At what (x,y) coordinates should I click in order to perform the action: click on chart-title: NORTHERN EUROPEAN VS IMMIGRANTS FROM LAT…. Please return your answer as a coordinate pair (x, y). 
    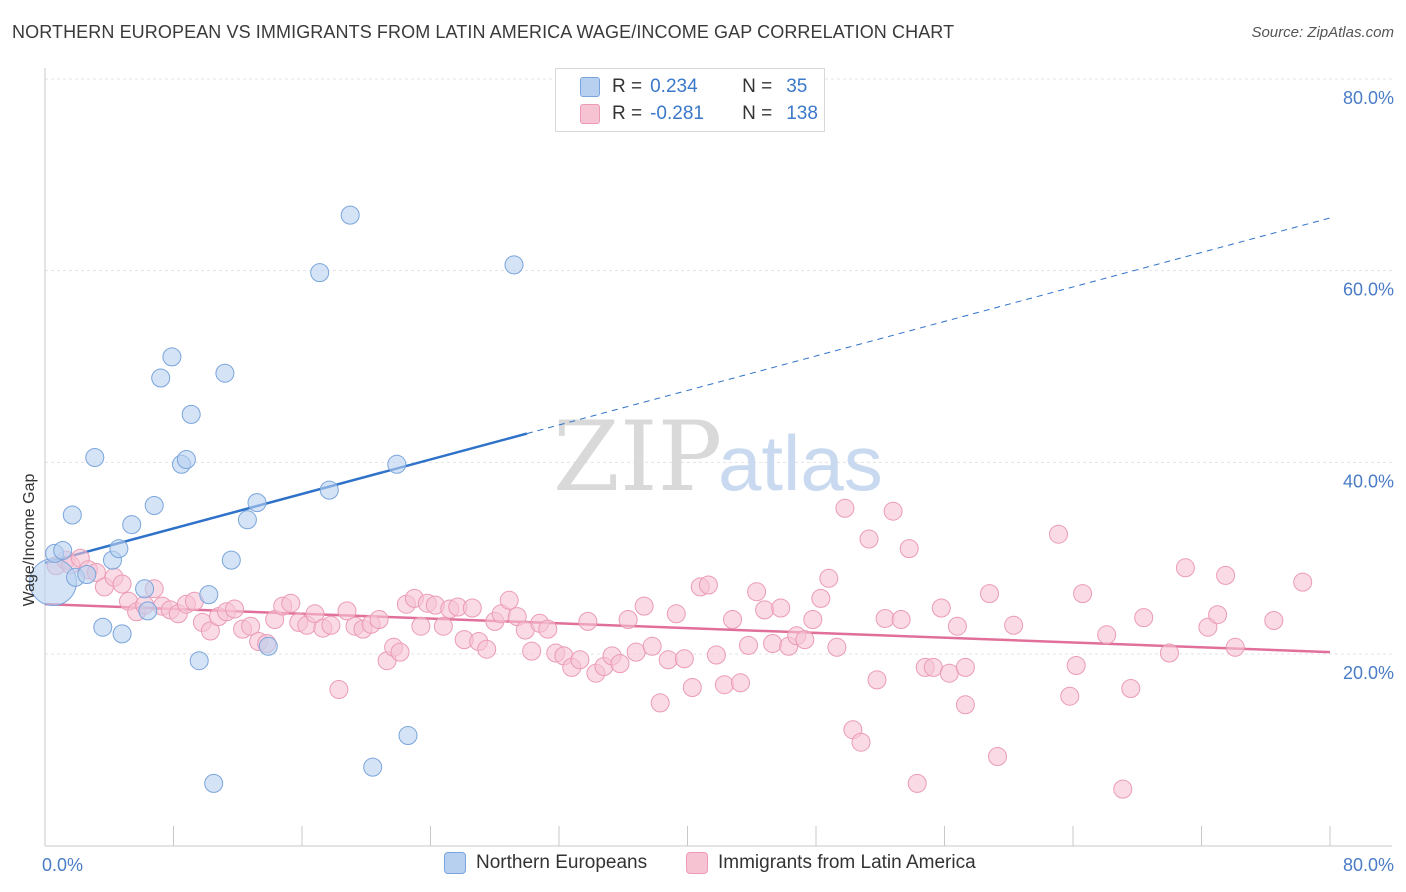
    Looking at the image, I should click on (483, 32).